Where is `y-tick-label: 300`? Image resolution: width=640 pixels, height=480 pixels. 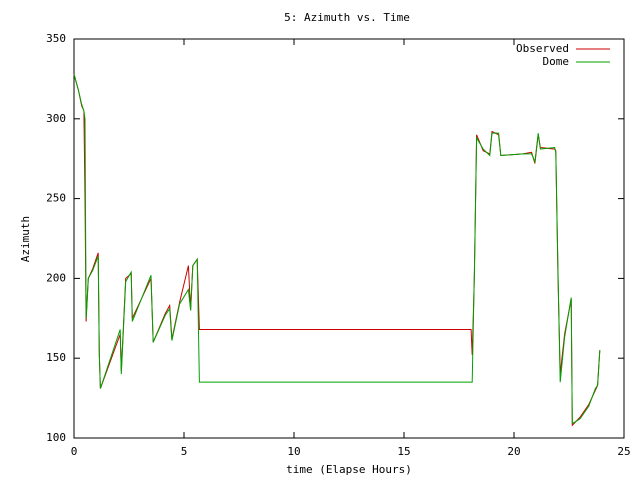
y-tick-label: 300 is located at coordinates (56, 118).